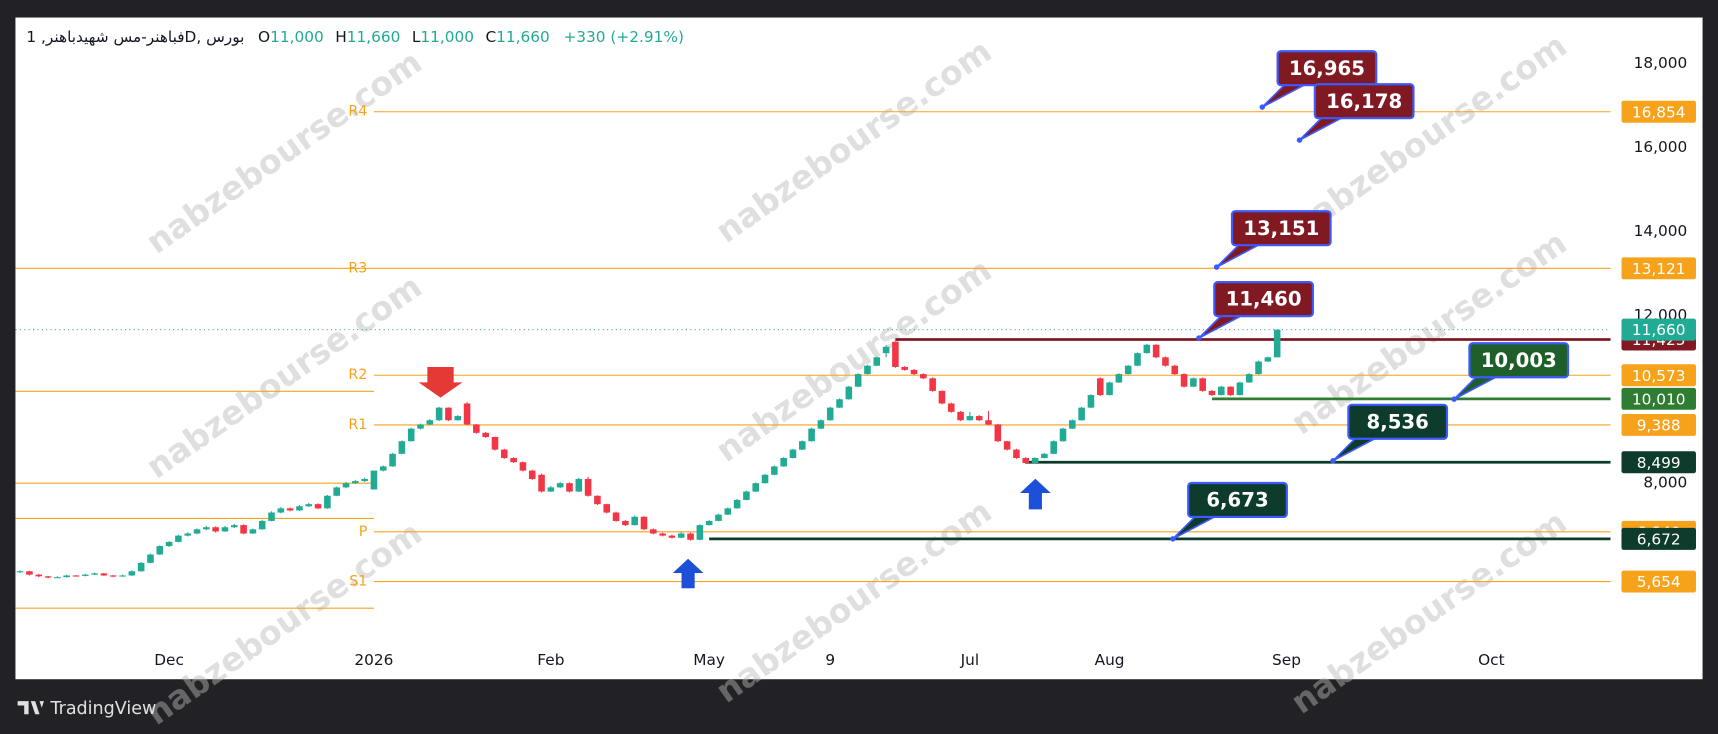 This screenshot has height=734, width=1718. What do you see at coordinates (1281, 228) in the screenshot?
I see `callout-label: 13,151` at bounding box center [1281, 228].